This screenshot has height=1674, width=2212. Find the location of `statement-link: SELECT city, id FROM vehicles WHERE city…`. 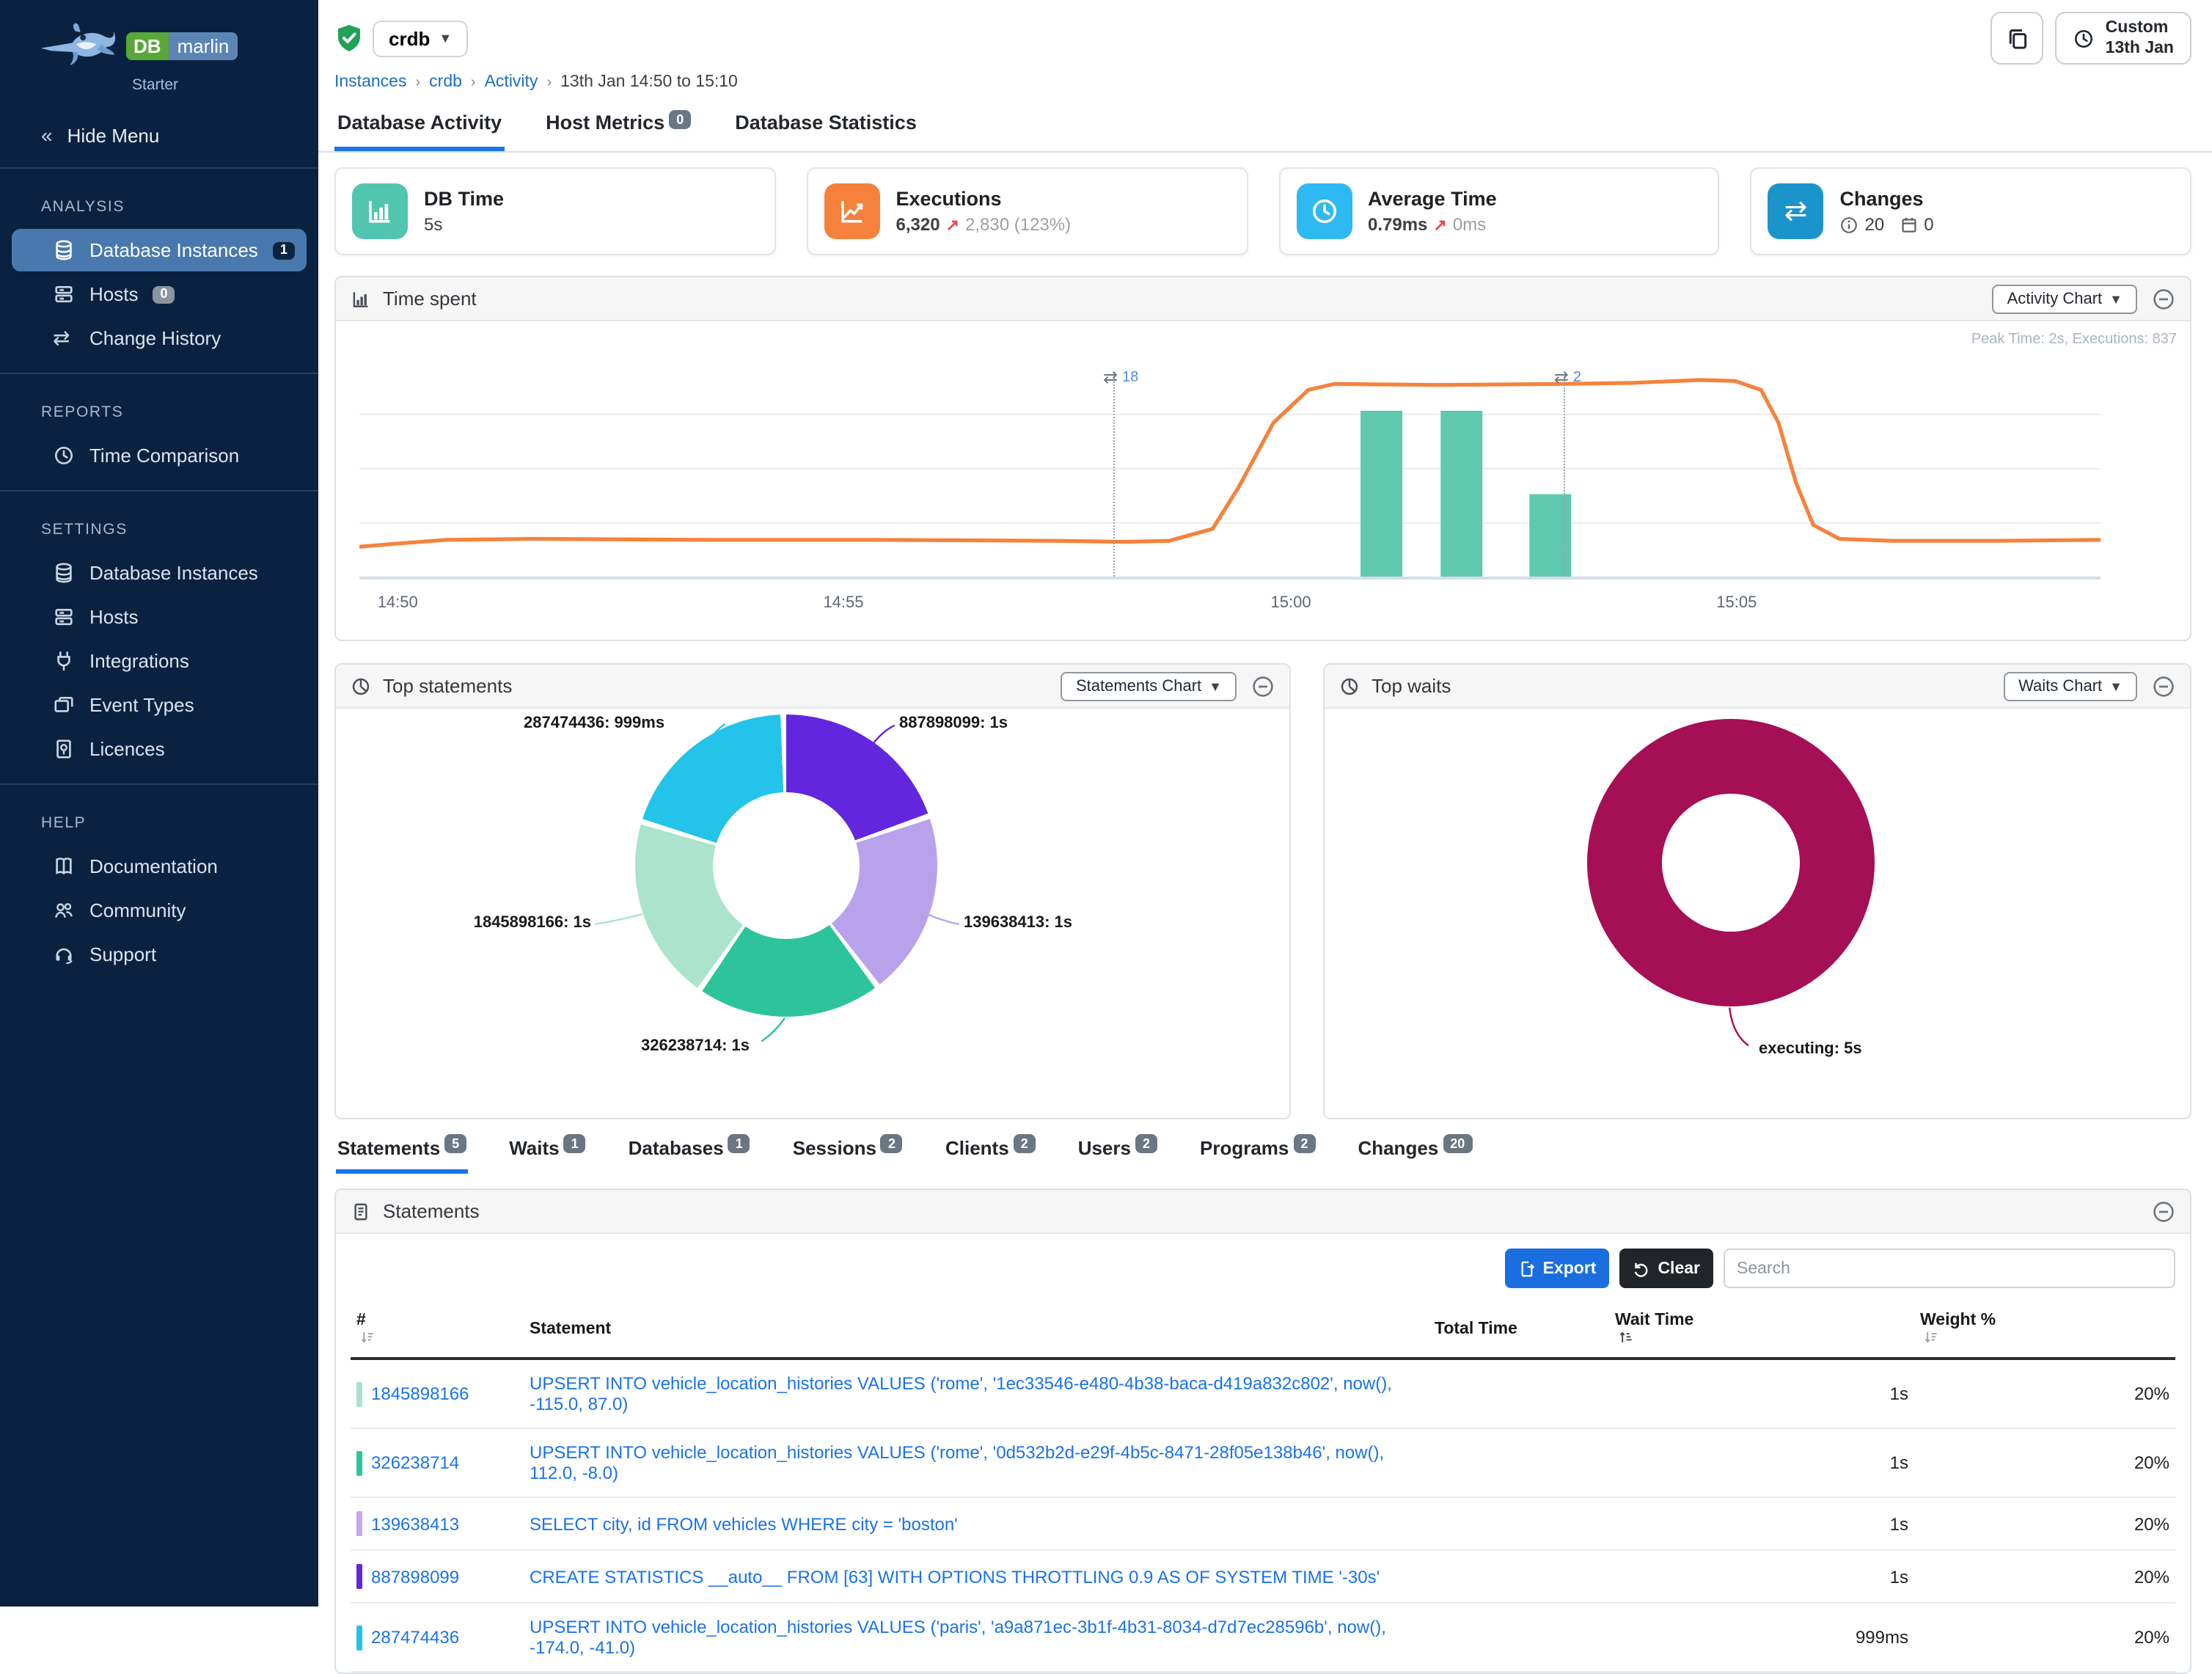

statement-link: SELECT city, id FROM vehicles WHERE city… is located at coordinates (744, 1523).